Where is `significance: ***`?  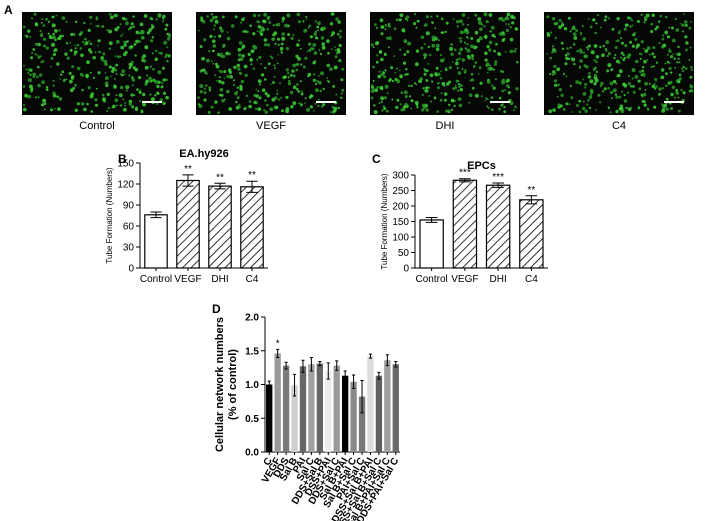
significance: *** is located at coordinates (465, 173).